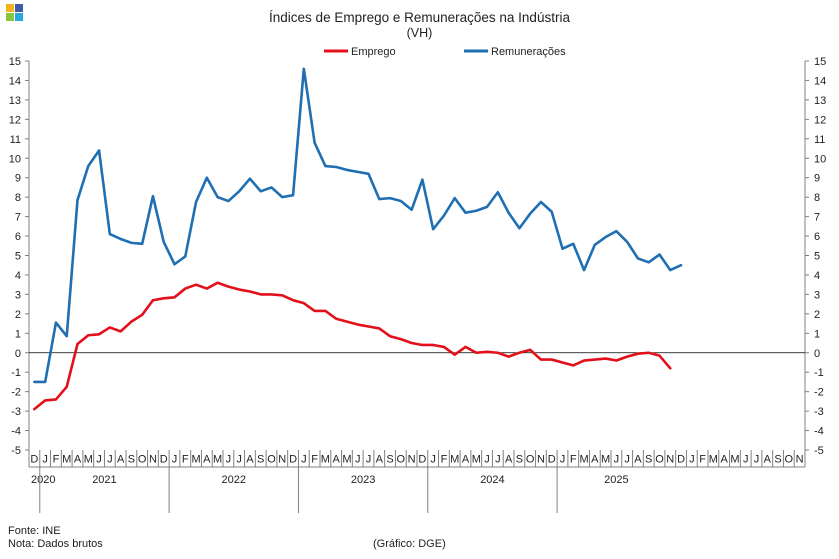  Describe the element at coordinates (104, 480) in the screenshot. I see `year-label: 2021` at that location.